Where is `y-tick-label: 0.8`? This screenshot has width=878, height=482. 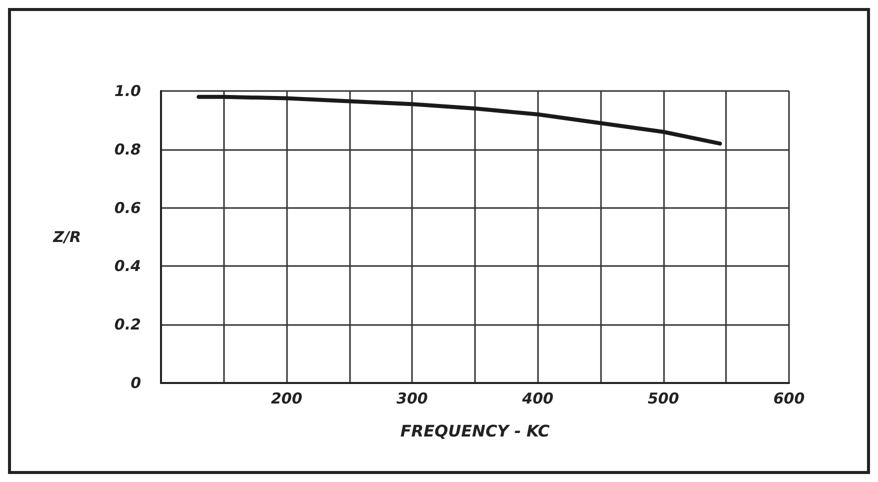
y-tick-label: 0.8 is located at coordinates (127, 149).